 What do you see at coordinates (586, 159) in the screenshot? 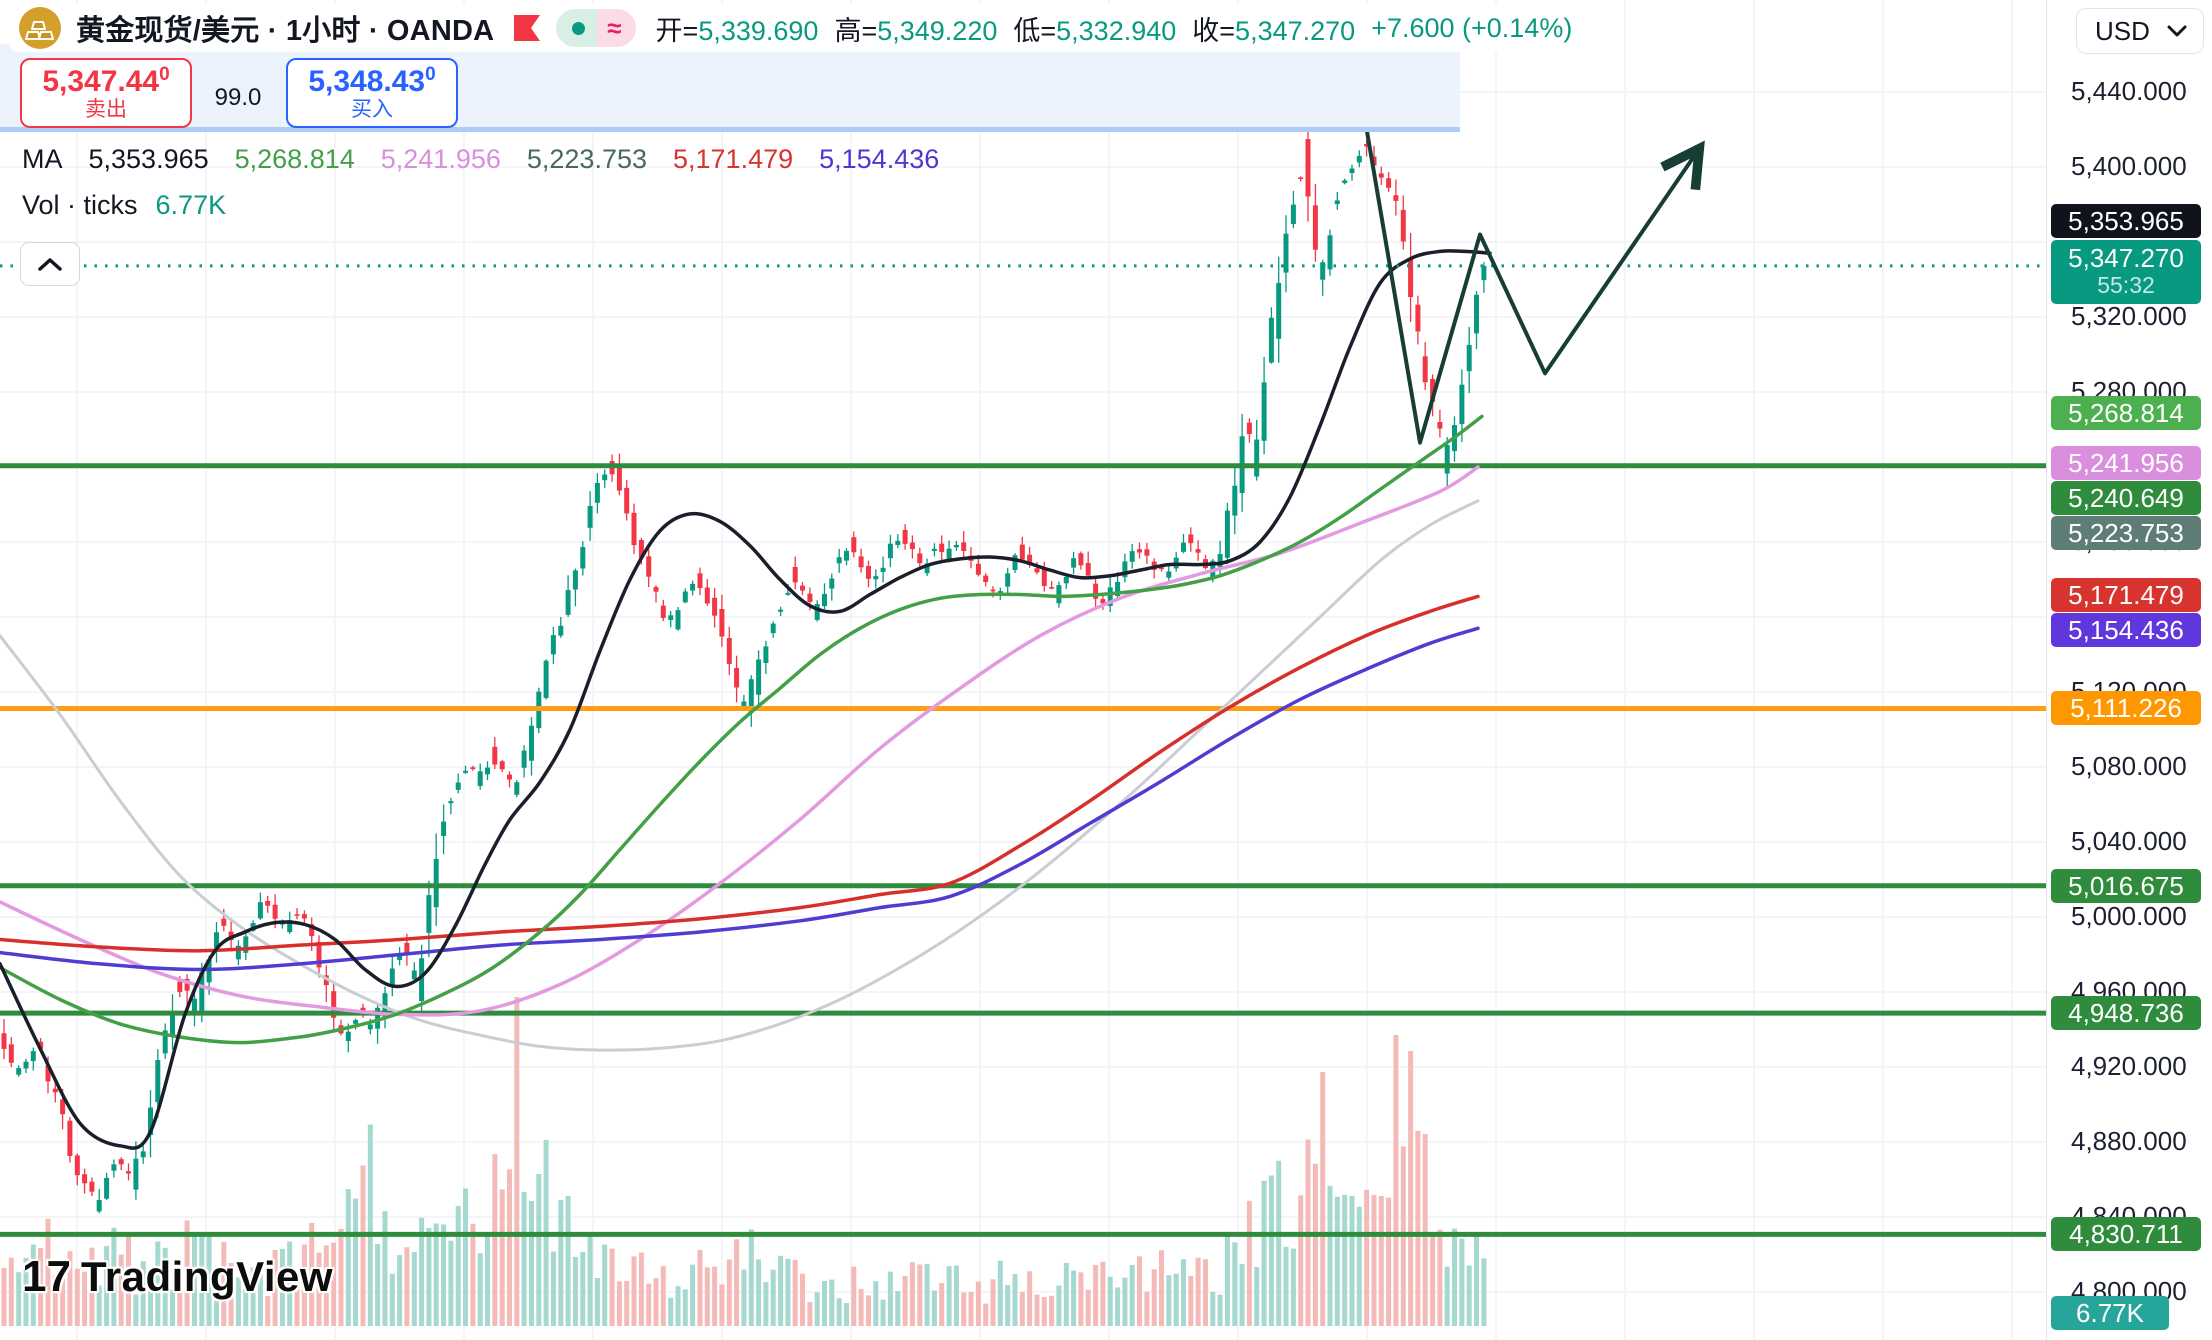
I see `ma-value-3: 5,223.753` at bounding box center [586, 159].